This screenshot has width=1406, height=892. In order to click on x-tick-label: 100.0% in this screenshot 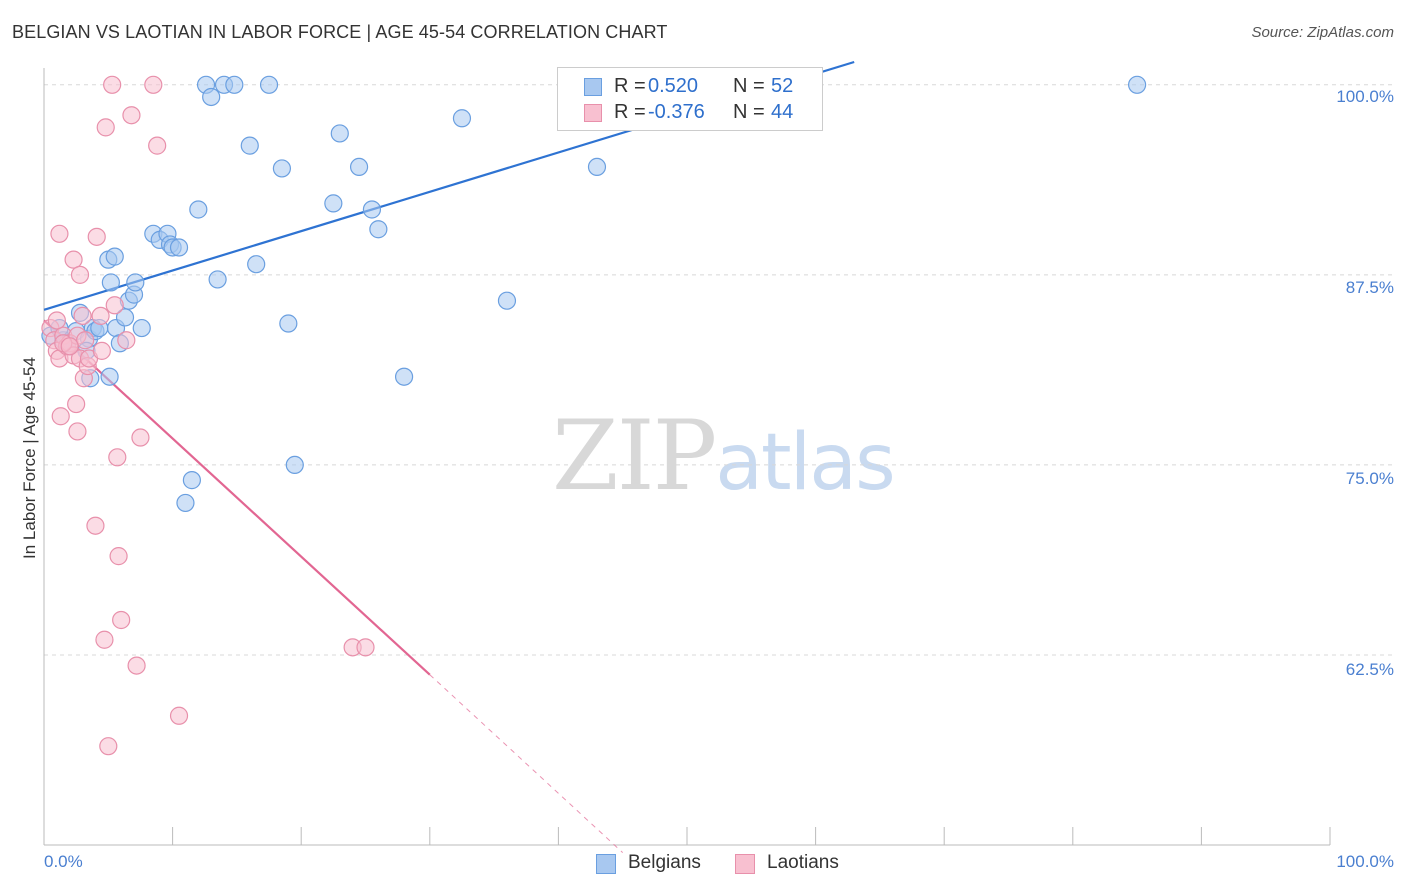, I will do `click(1365, 861)`.